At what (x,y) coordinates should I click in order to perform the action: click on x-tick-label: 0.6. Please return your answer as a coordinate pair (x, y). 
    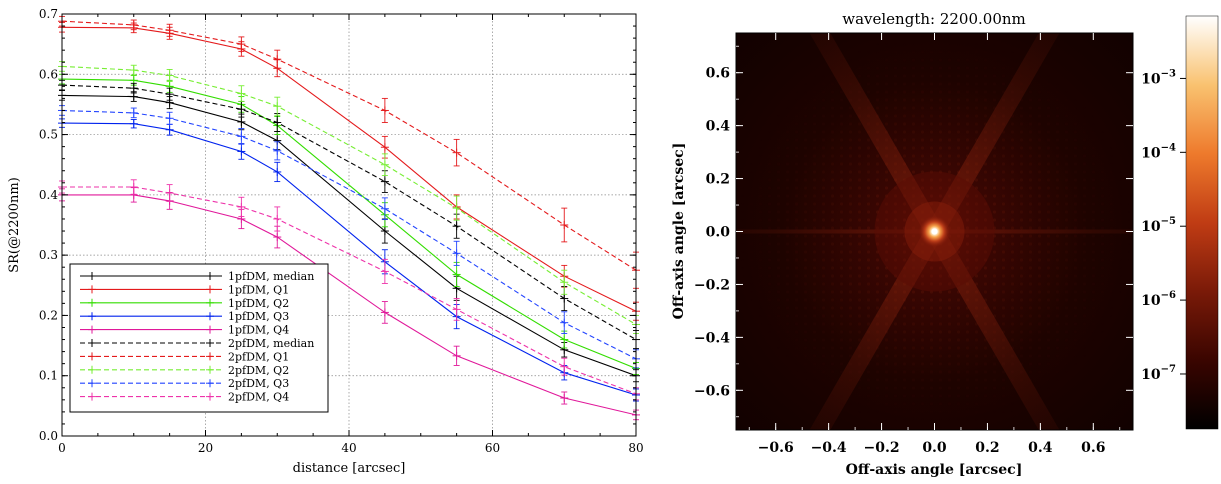
    Looking at the image, I should click on (1093, 448).